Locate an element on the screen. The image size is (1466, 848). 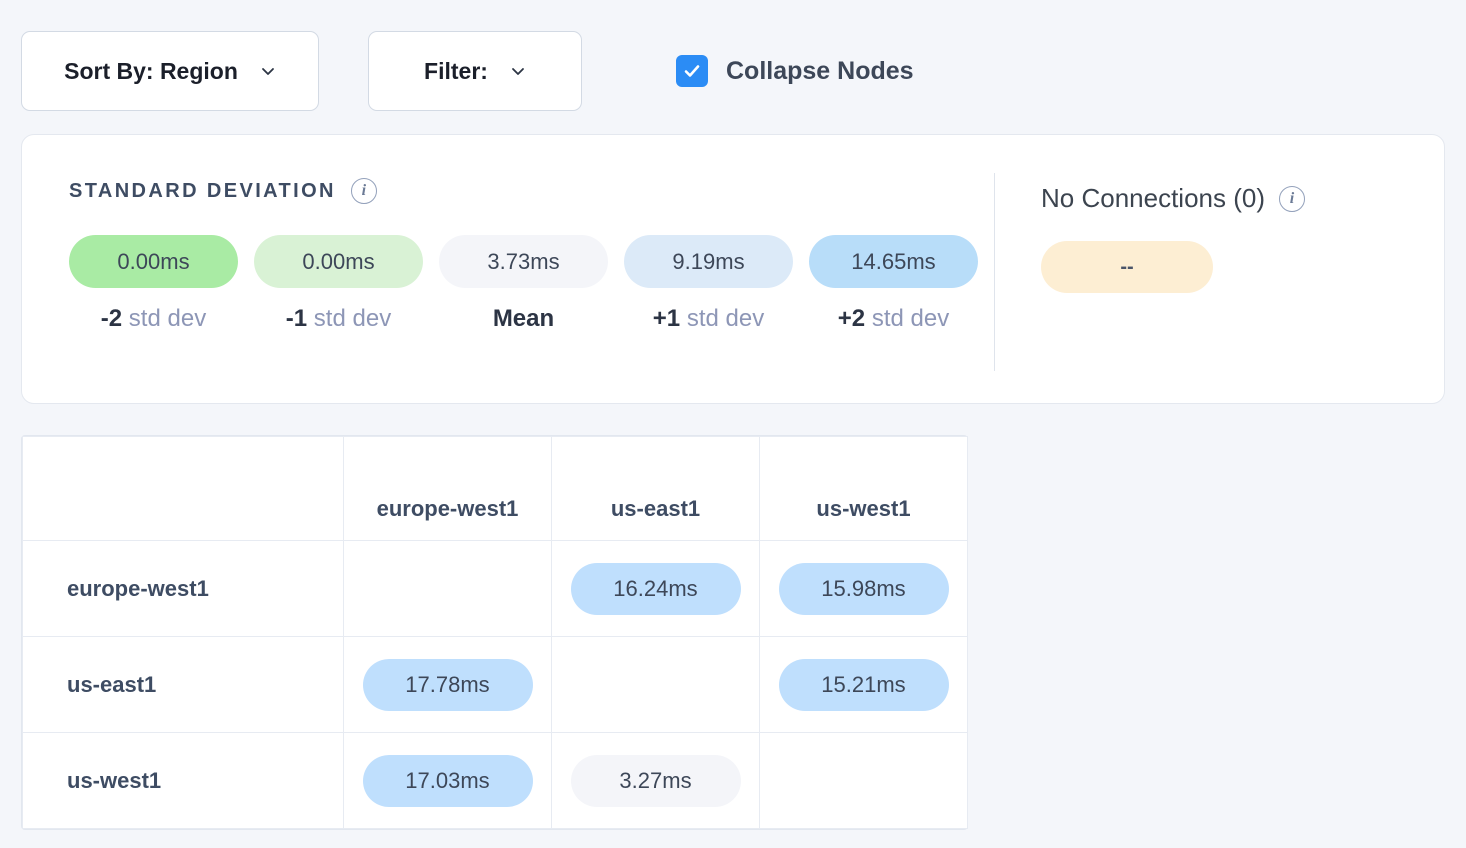
no-connections-section: No Connections (0) i -- is located at coordinates (1149, 269).